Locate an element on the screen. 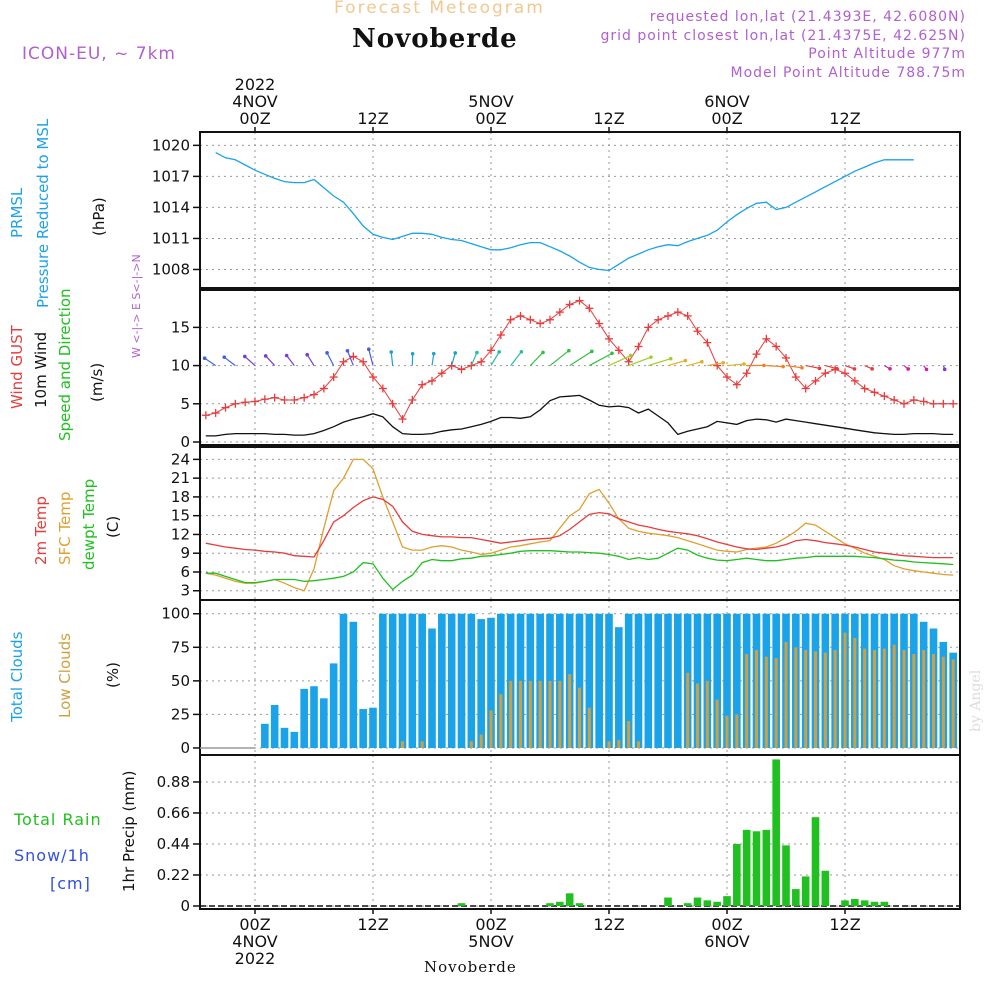 The image size is (1000, 1000). snow-unit: [cm] is located at coordinates (70, 883).